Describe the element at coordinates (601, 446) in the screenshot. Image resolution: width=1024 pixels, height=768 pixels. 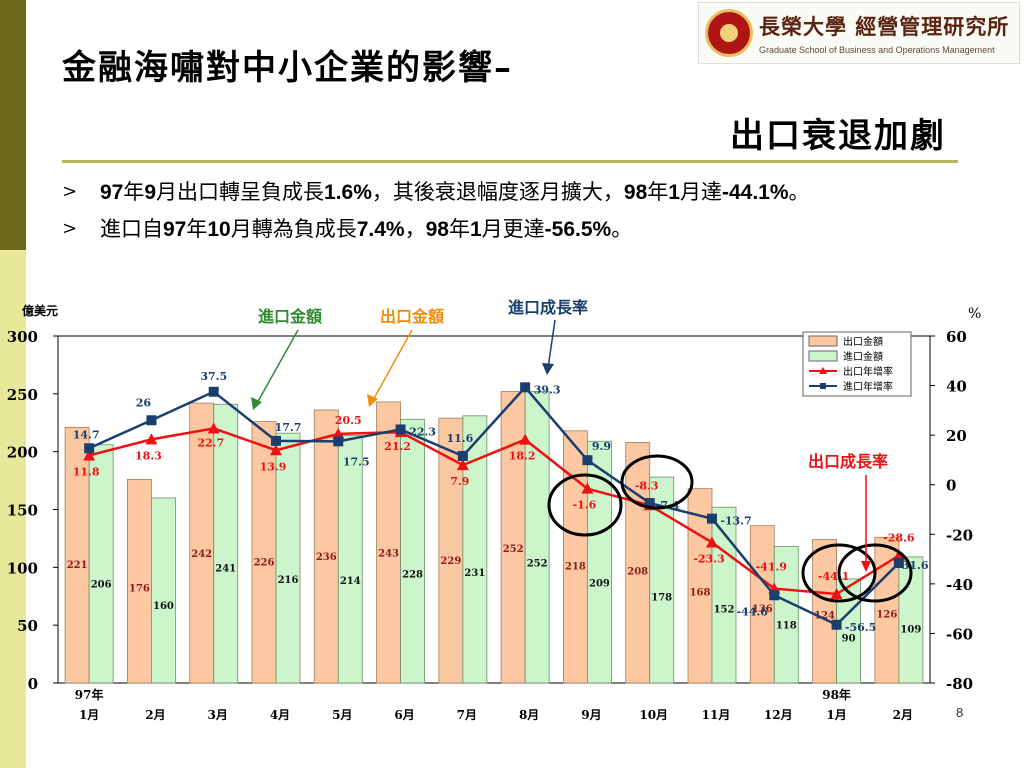
I see `import-growth-label: 9.9` at that location.